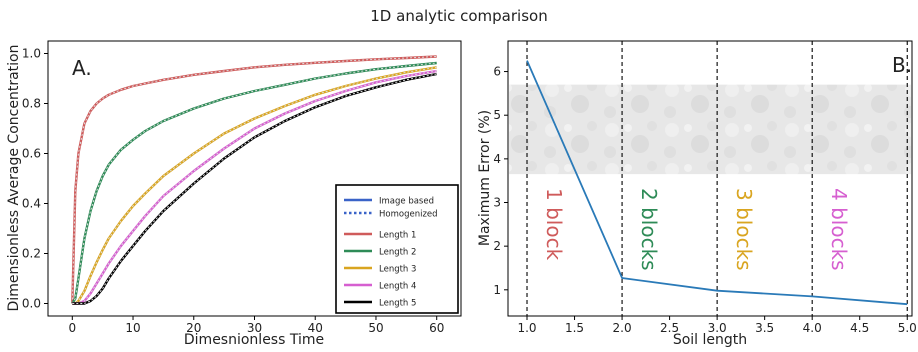  What do you see at coordinates (744, 229) in the screenshot?
I see `panel-b-block-label: 3 blocks` at bounding box center [744, 229].